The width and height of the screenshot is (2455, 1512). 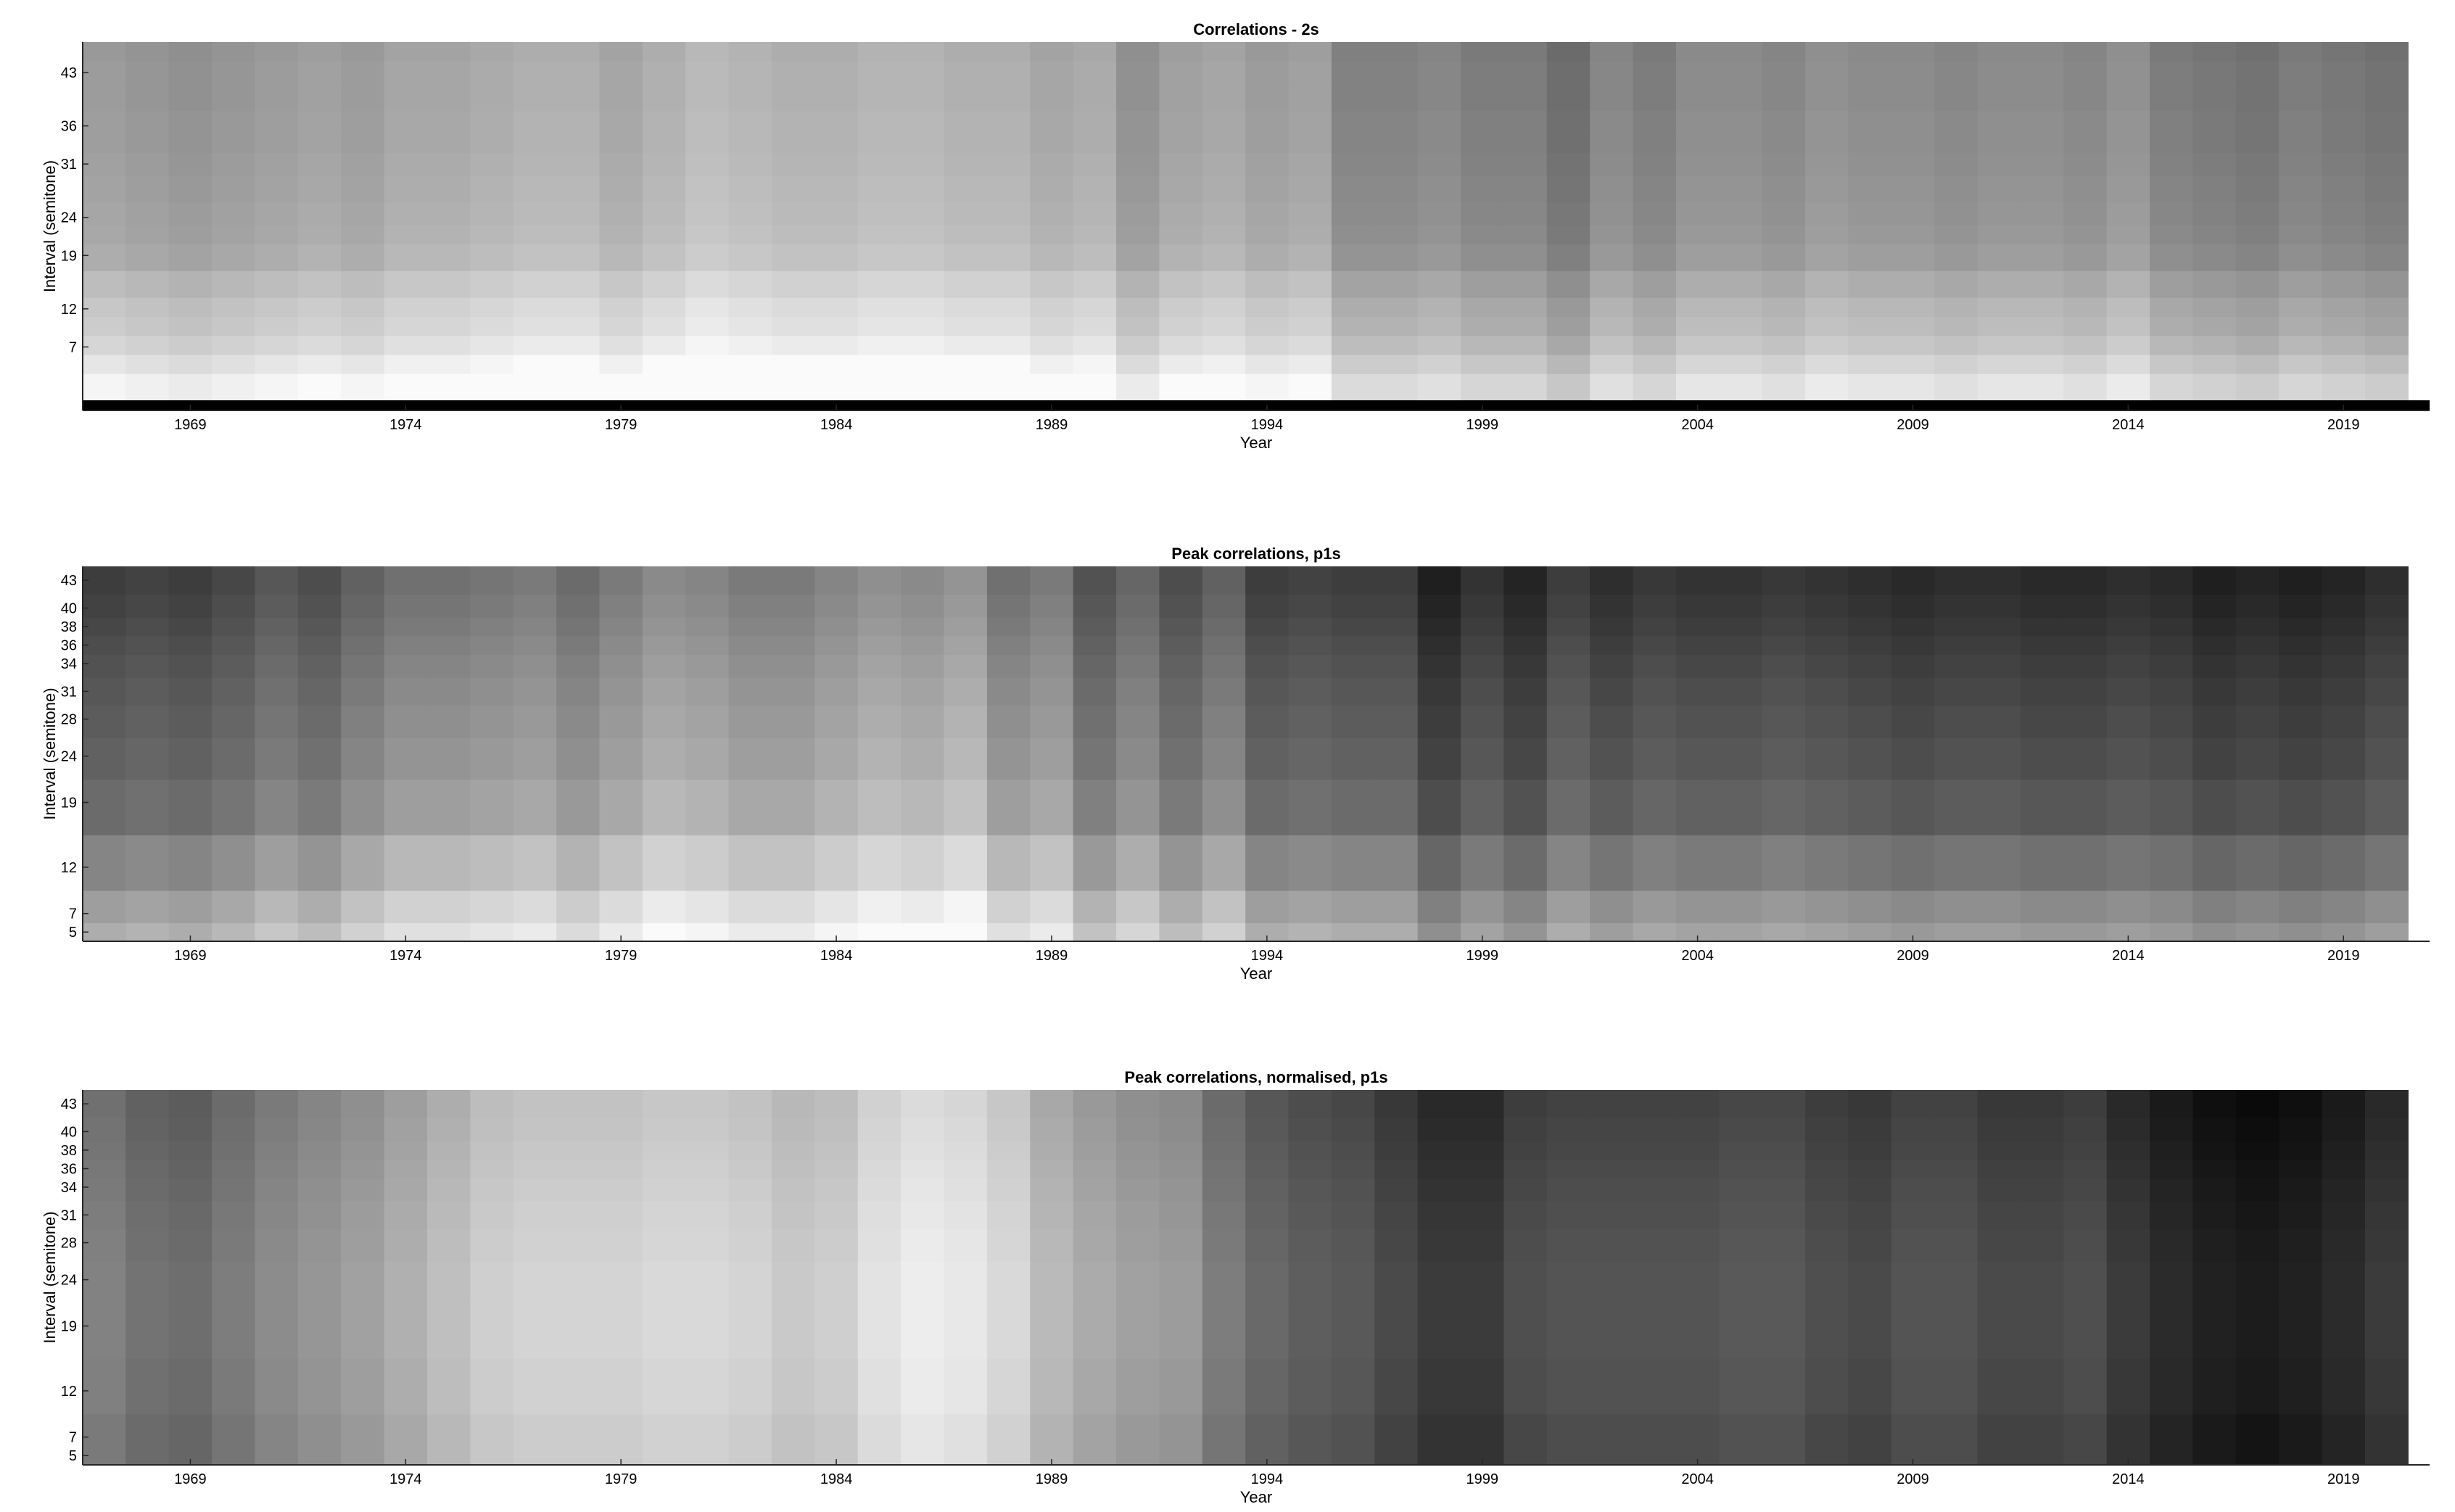 What do you see at coordinates (73, 1438) in the screenshot?
I see `y-tick-label: 7` at bounding box center [73, 1438].